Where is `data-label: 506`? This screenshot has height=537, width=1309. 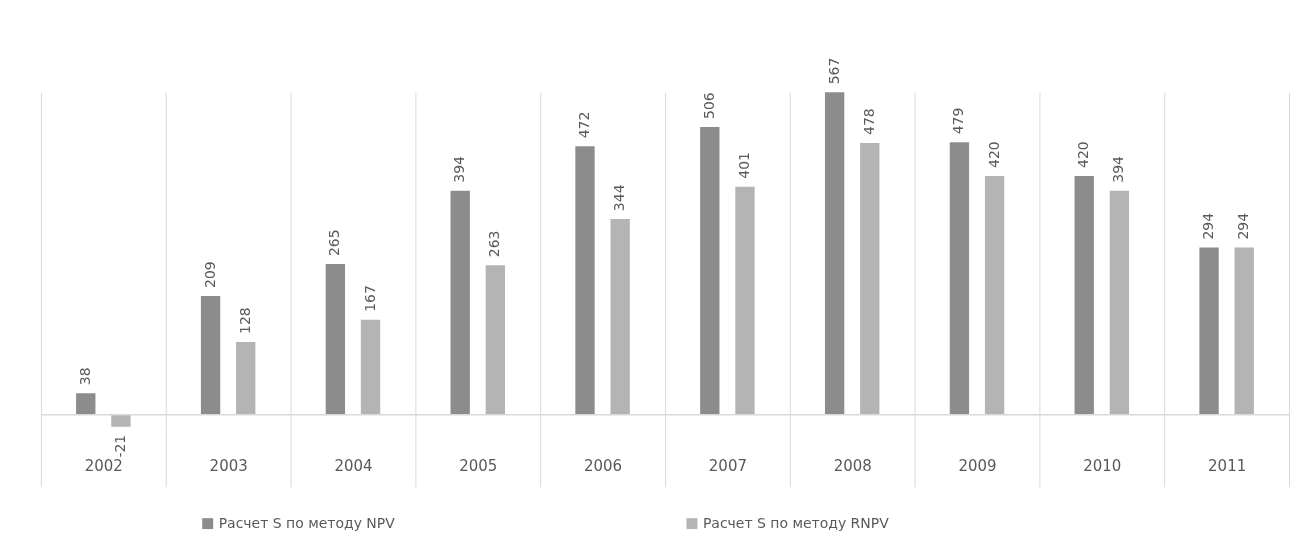 data-label: 506 is located at coordinates (708, 105).